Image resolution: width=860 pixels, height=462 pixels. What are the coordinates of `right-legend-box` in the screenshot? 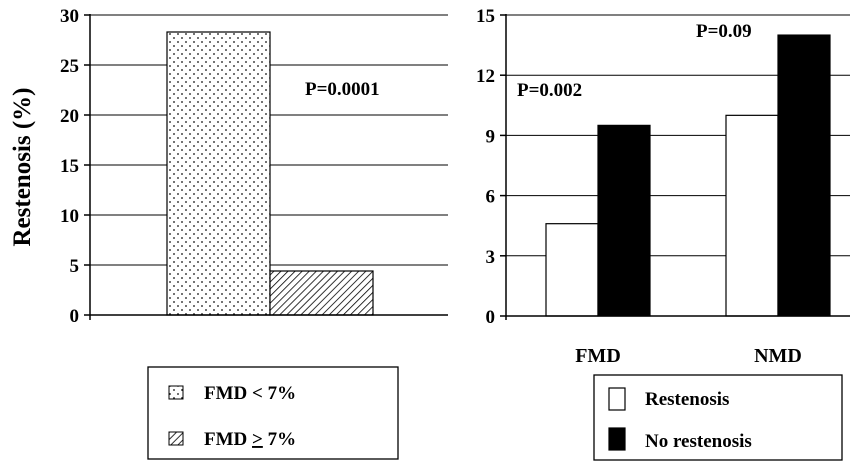 It's located at (718, 417).